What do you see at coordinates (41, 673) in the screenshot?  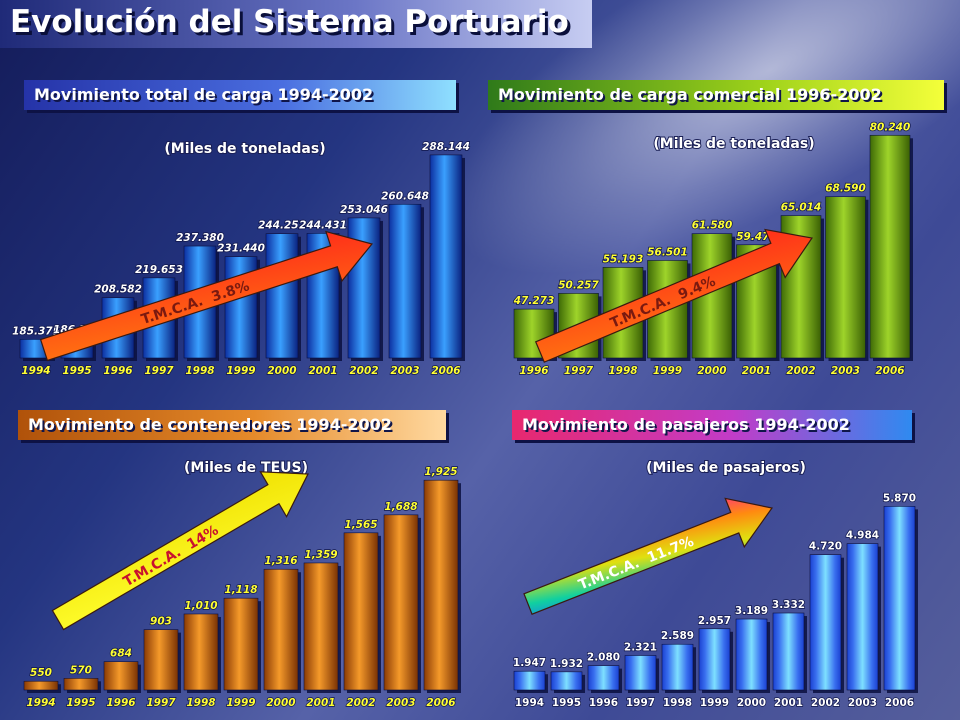 I see `value-label-1994: 550` at bounding box center [41, 673].